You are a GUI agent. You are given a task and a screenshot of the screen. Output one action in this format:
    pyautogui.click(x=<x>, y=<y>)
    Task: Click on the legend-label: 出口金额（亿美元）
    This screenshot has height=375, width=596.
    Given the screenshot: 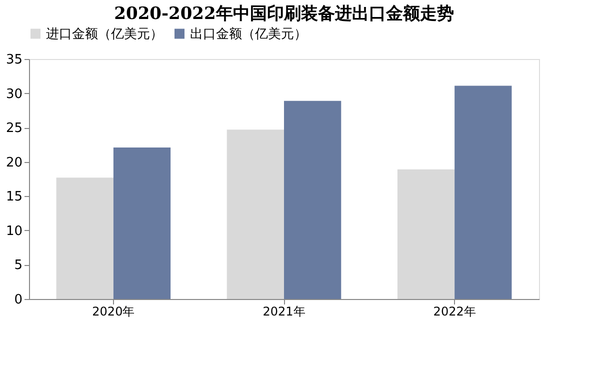 What is the action you would take?
    pyautogui.click(x=248, y=34)
    